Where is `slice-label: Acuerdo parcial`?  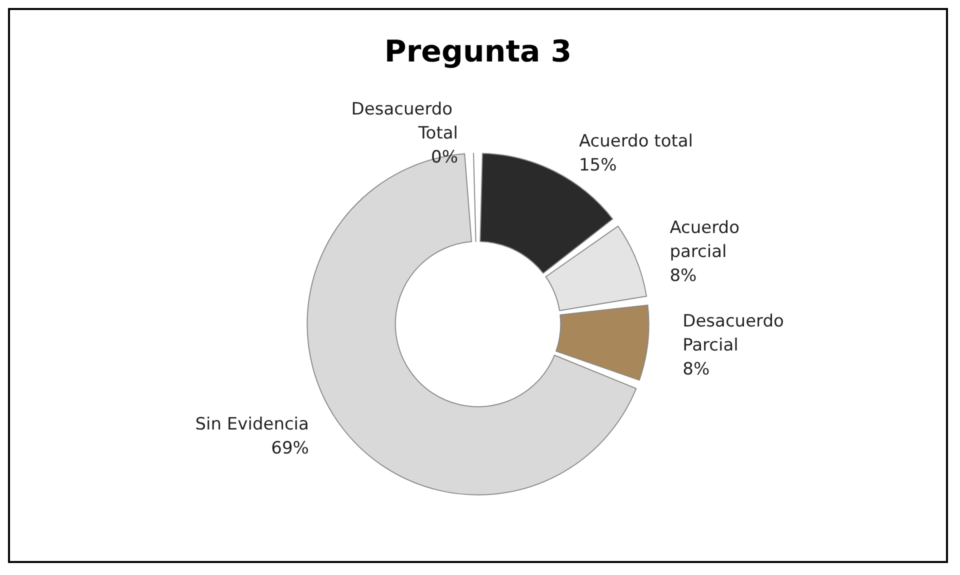 slice-label: Acuerdo parcial is located at coordinates (707, 240).